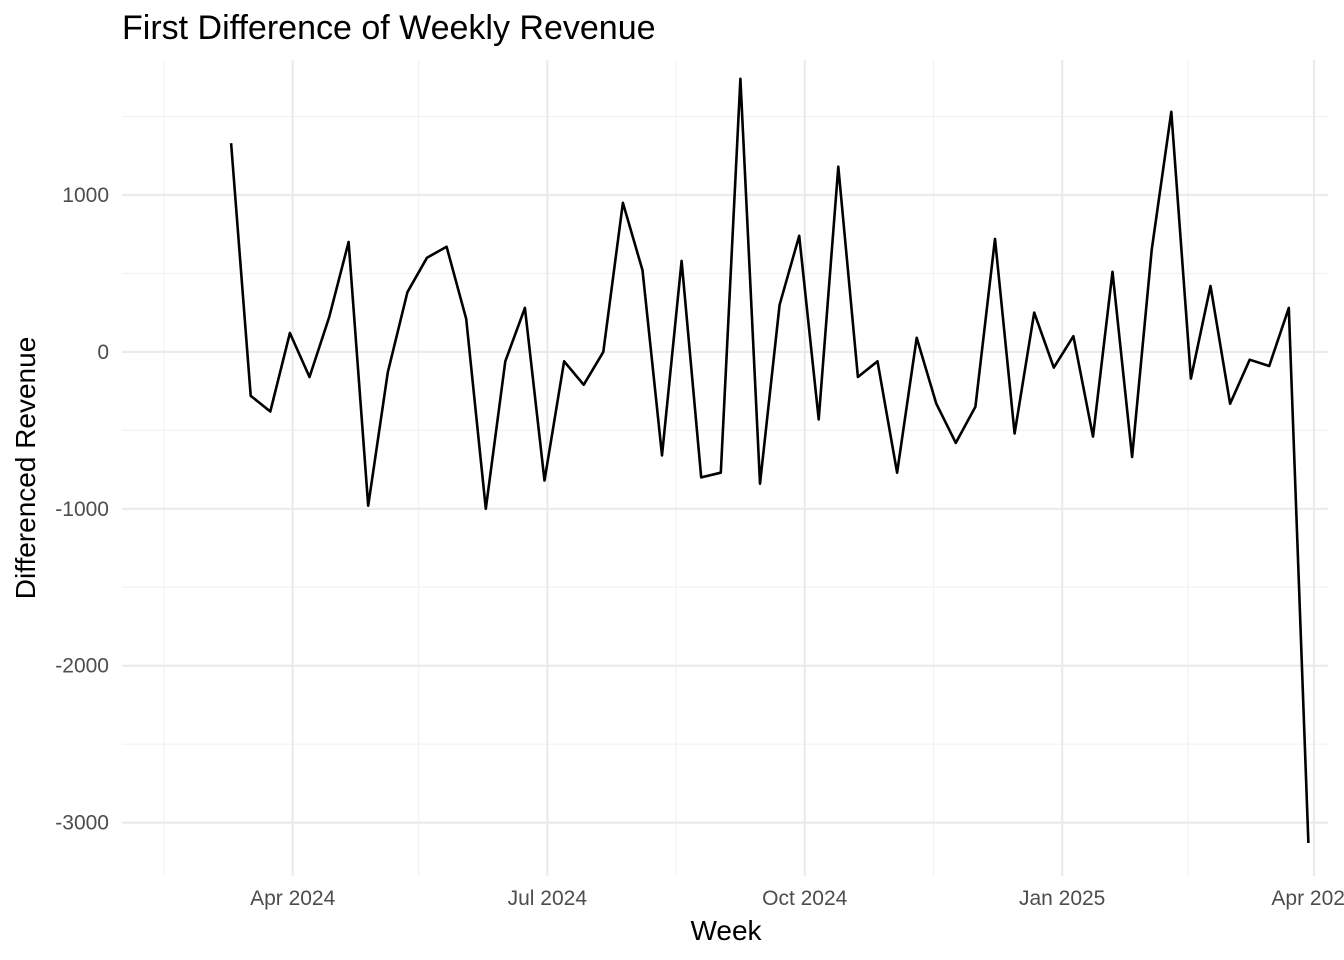 Image resolution: width=1344 pixels, height=960 pixels. Describe the element at coordinates (548, 898) in the screenshot. I see `x-tick-label: Jul 2024` at that location.